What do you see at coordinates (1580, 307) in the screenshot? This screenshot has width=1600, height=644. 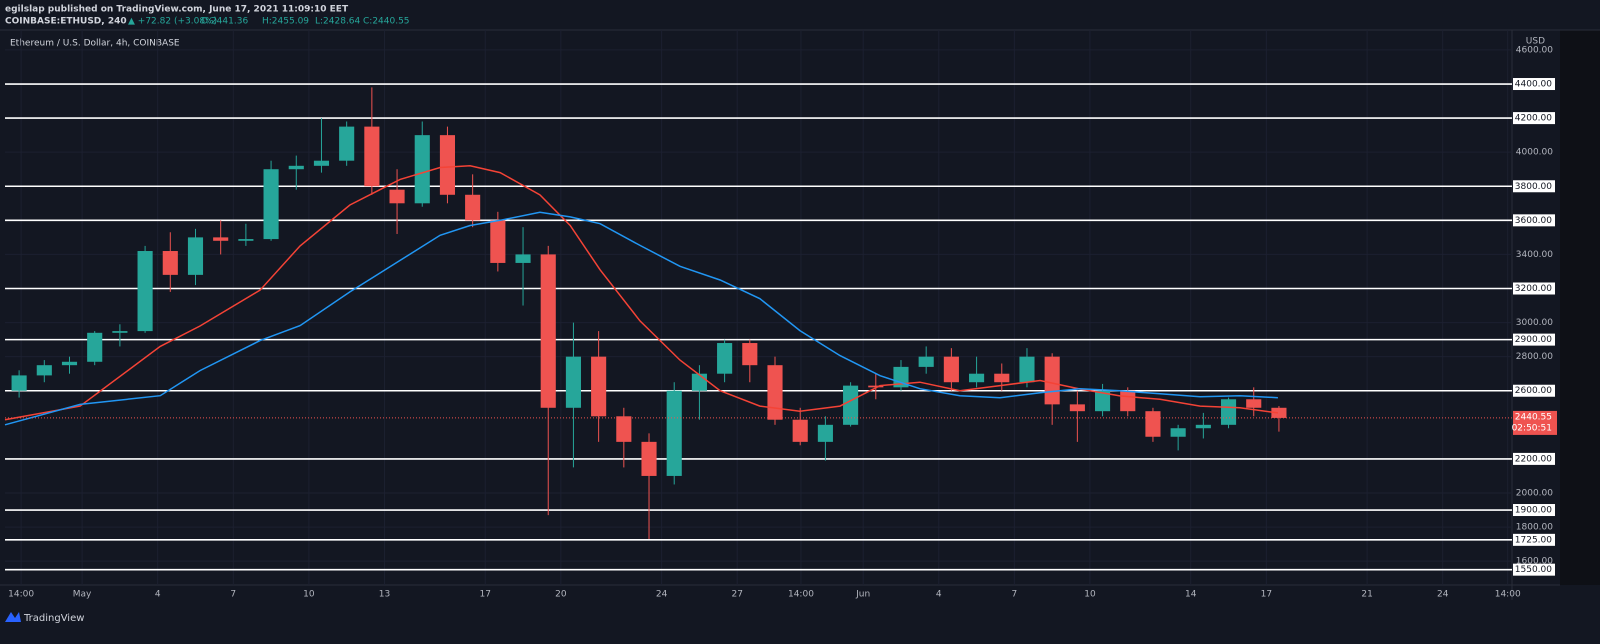 I see `right-strip` at bounding box center [1580, 307].